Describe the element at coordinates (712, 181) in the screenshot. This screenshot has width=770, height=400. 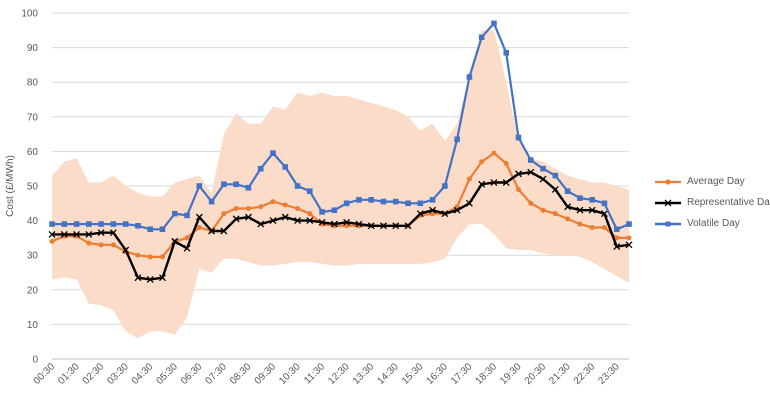
I see `legend-item-average-day: Average Day` at that location.